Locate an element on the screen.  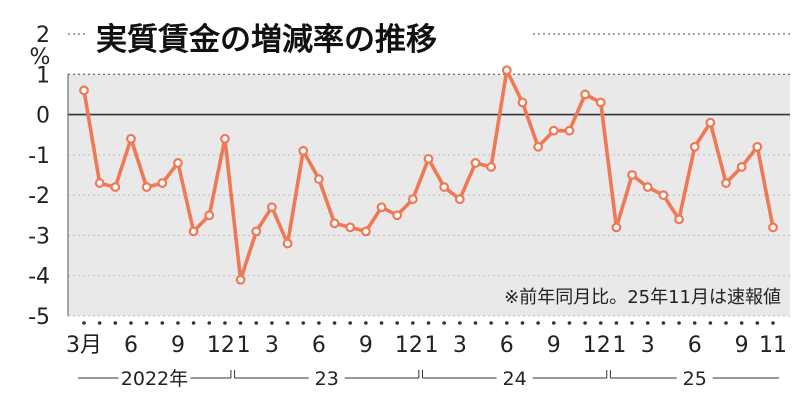
year-label: 23 is located at coordinates (327, 379).